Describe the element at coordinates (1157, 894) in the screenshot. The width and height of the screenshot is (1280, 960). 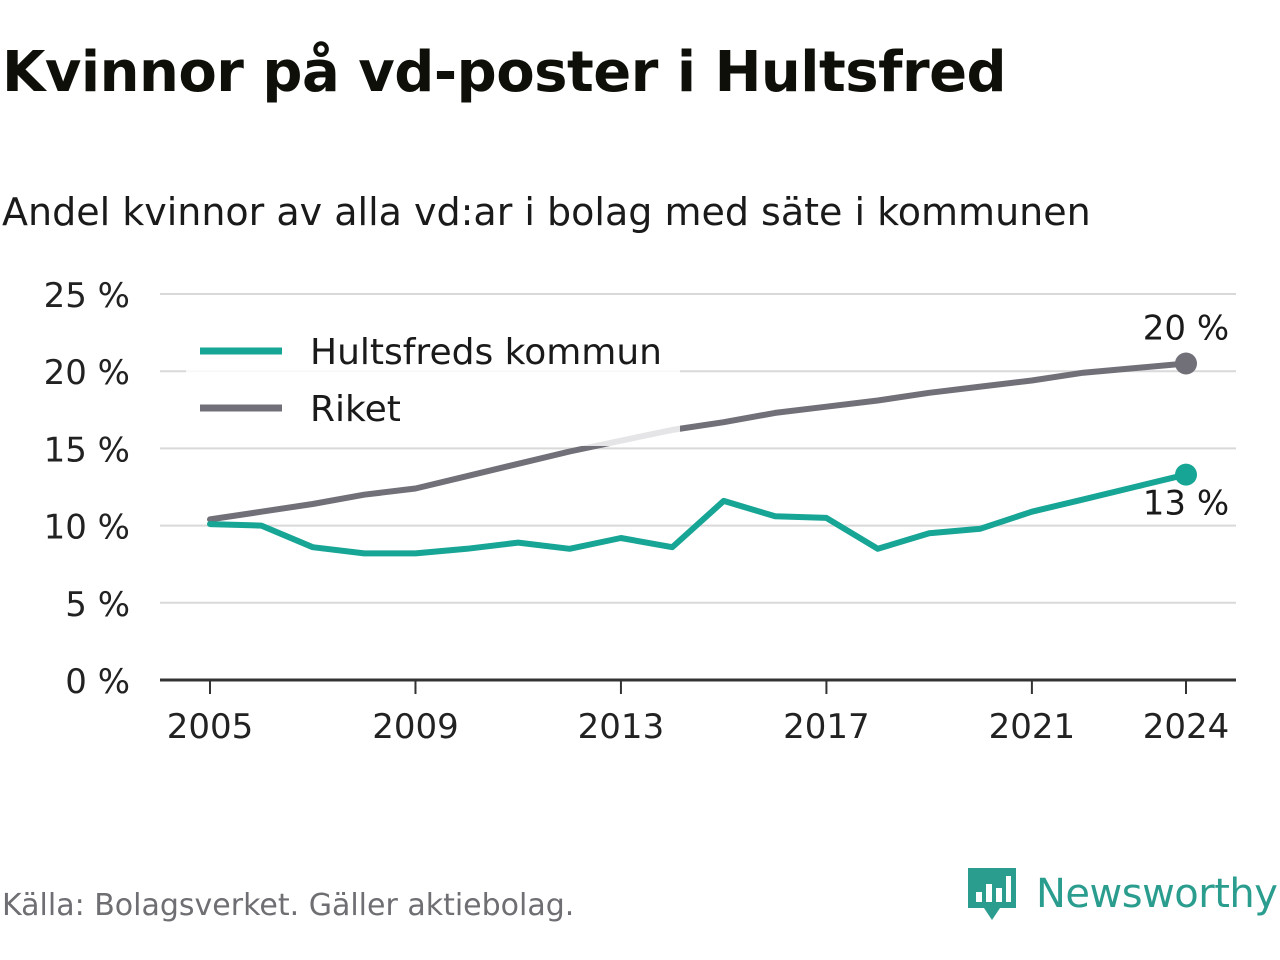
I see `brand-name: Newsworthy` at that location.